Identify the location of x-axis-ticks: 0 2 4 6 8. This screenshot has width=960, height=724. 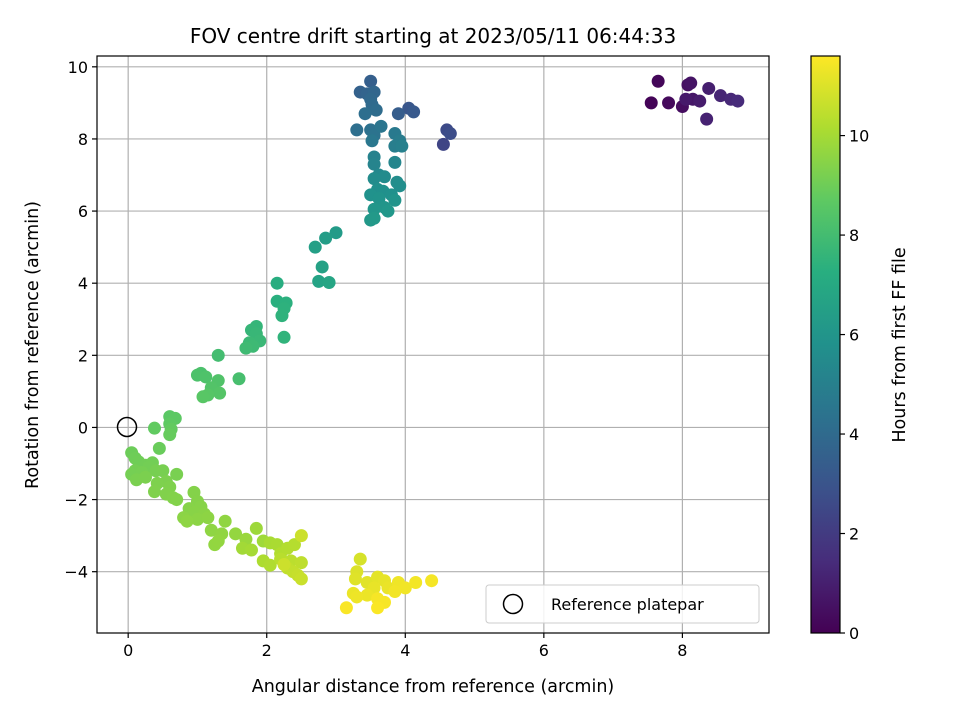
(405, 646).